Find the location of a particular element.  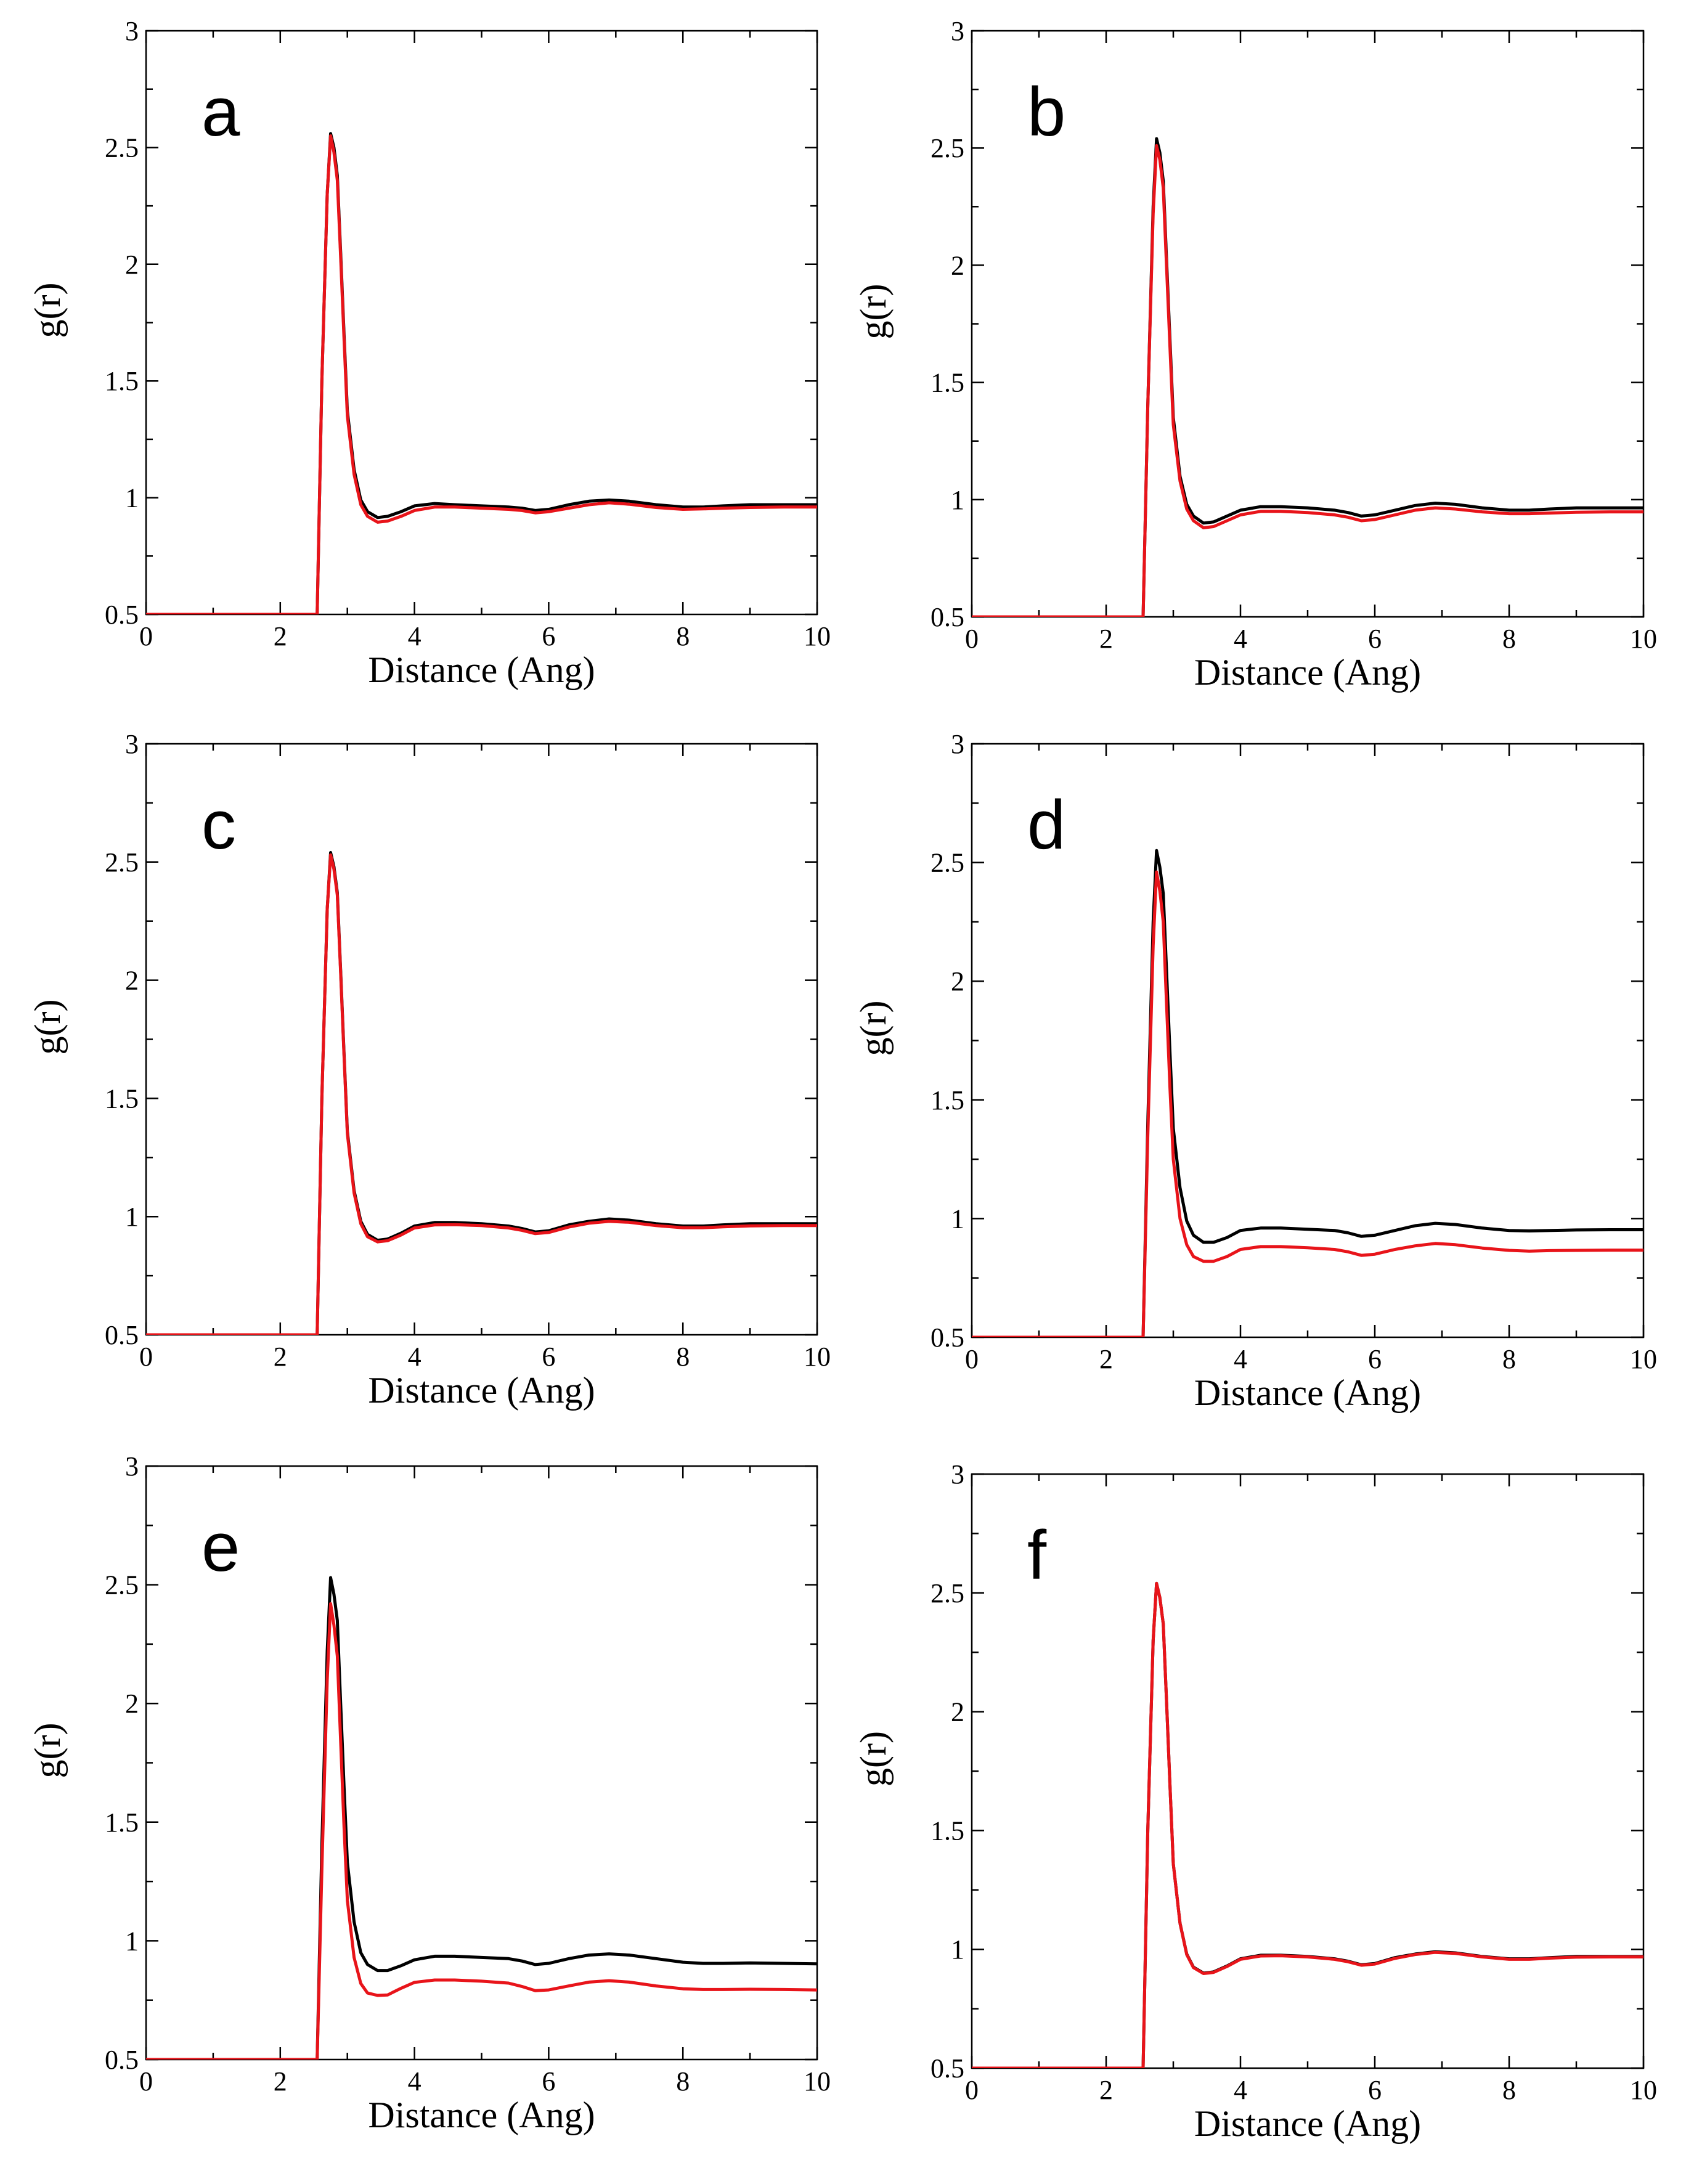

panel-letter: d is located at coordinates (1046, 824).